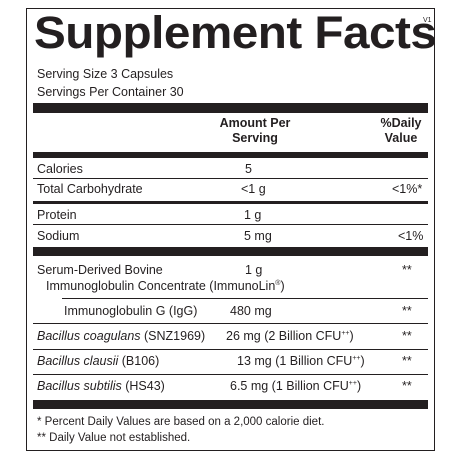 Image resolution: width=456 pixels, height=457 pixels. I want to click on footnote-not-established: ** Daily Value not established., so click(114, 438).